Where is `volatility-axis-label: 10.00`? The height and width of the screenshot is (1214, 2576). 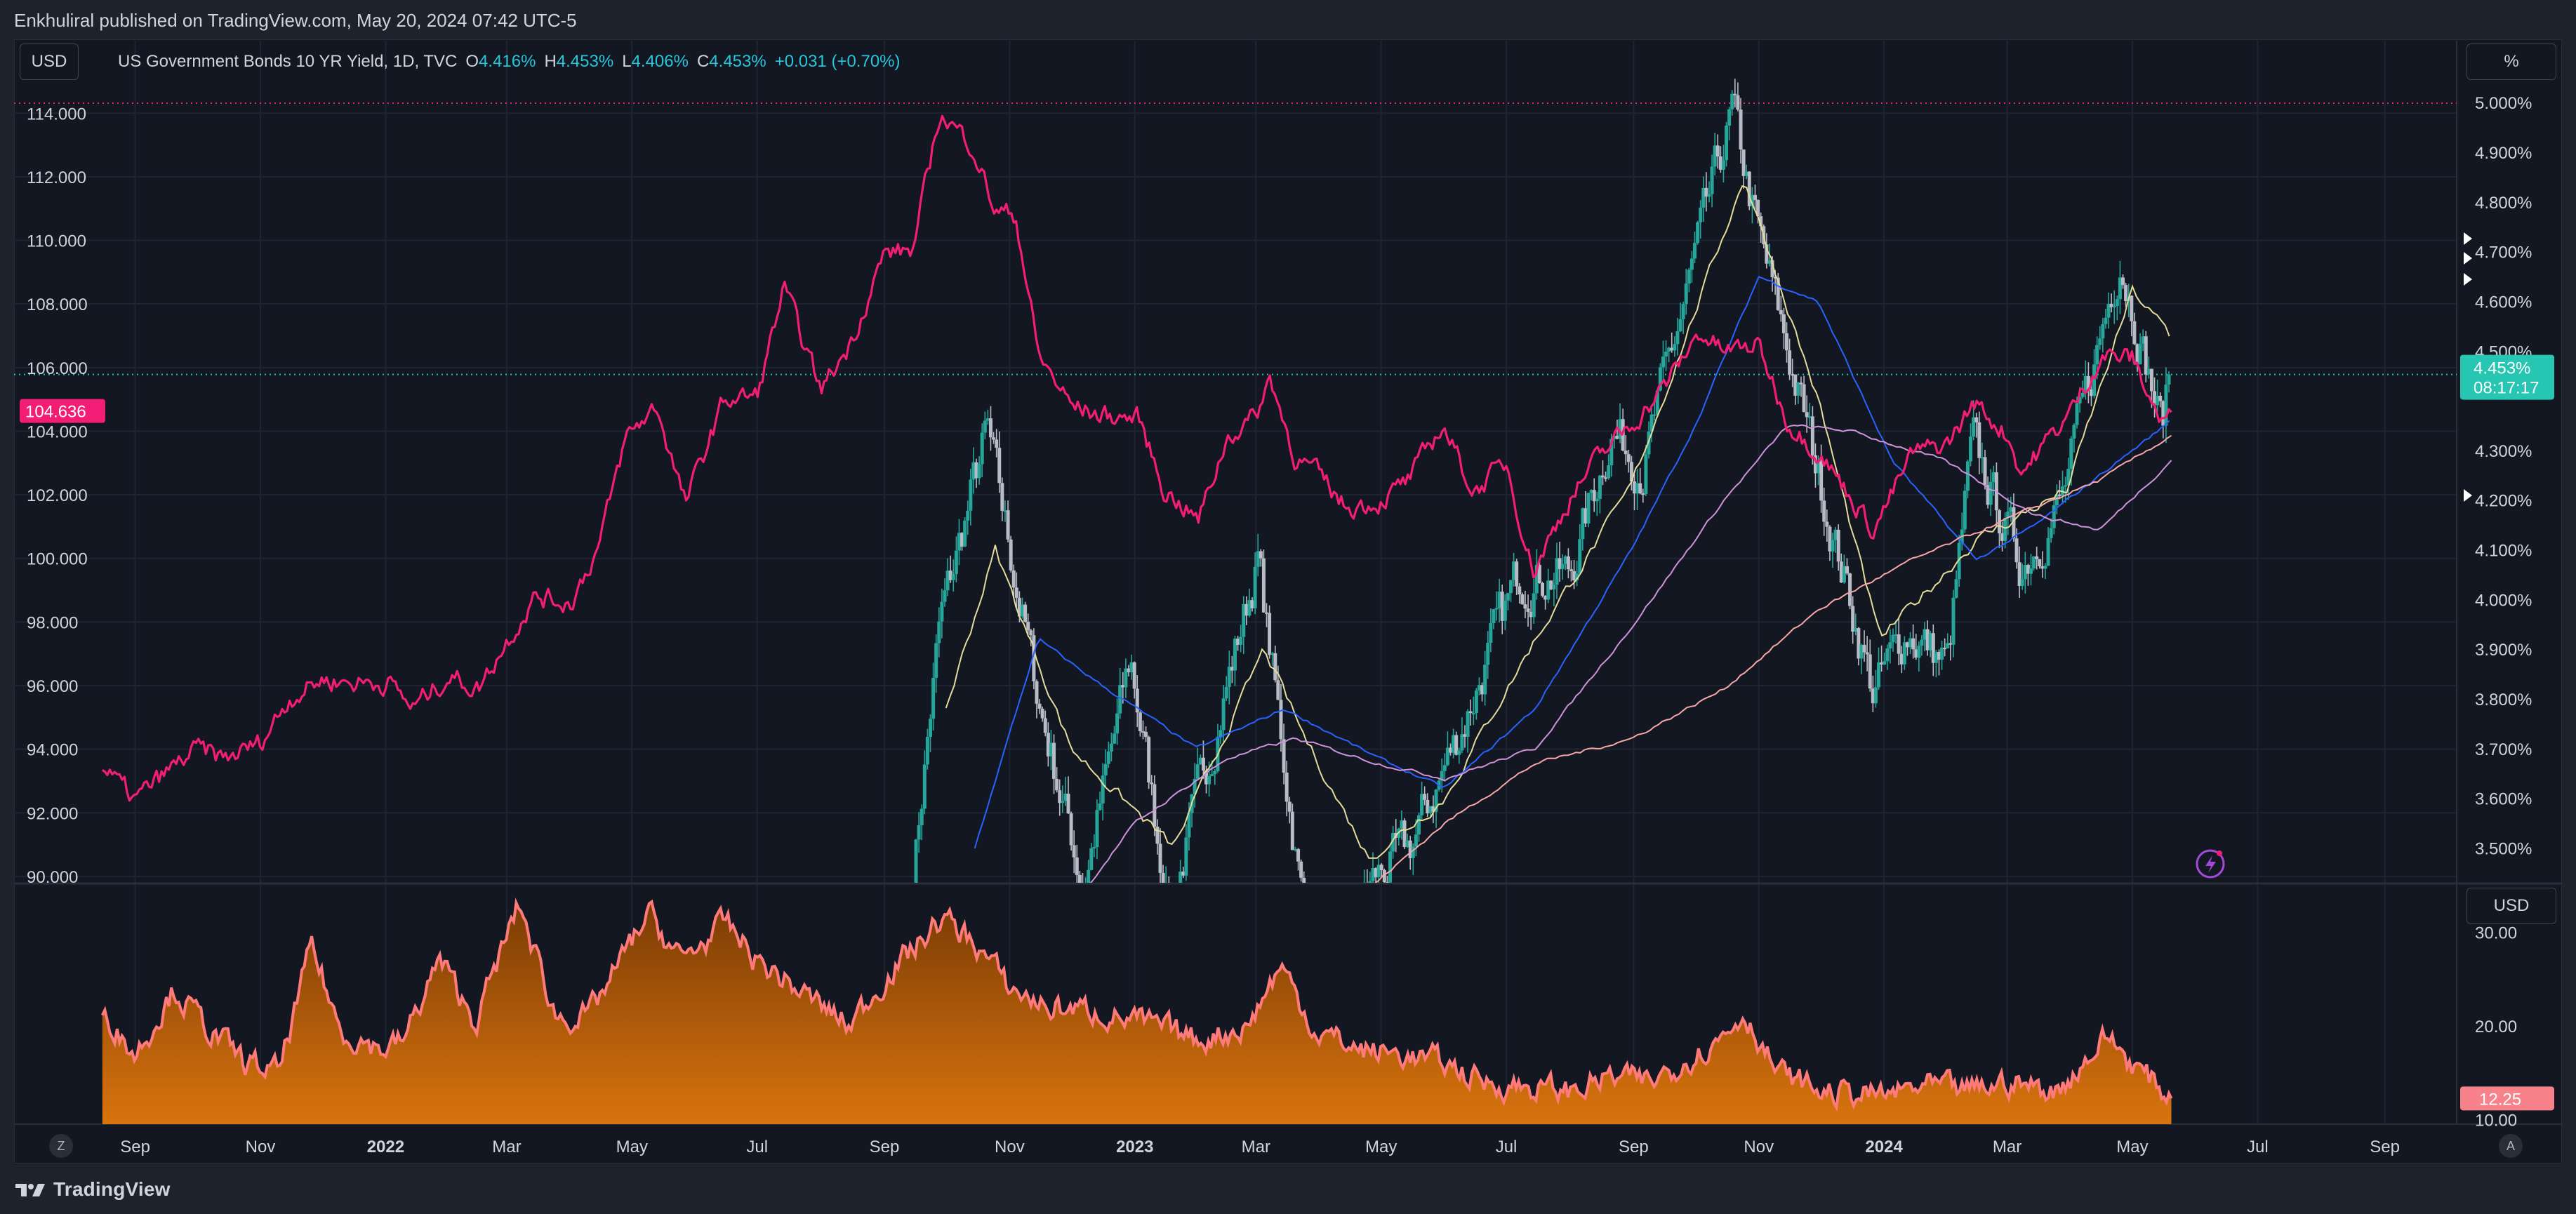
volatility-axis-label: 10.00 is located at coordinates (2496, 1120).